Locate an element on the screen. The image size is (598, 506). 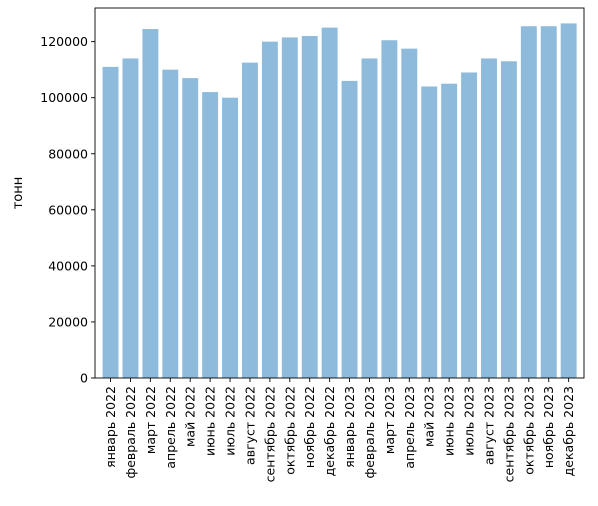
x-tick-label: март 2023 is located at coordinates (389, 420).